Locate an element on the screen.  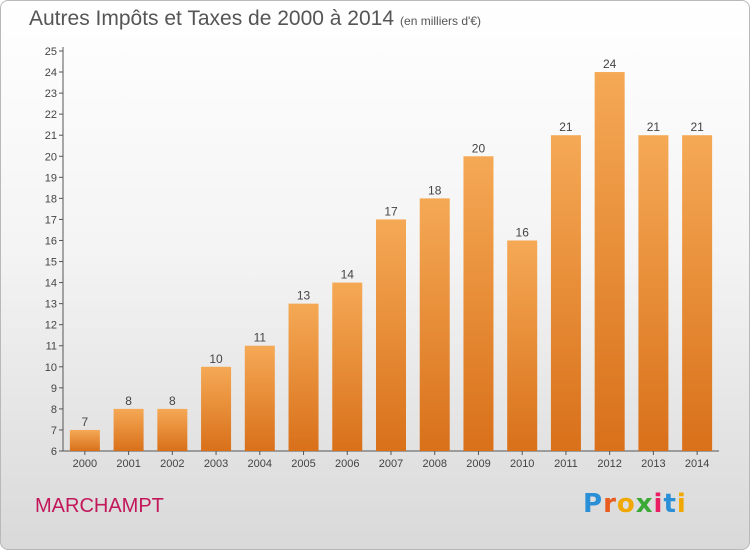
x-tick-label: 2001 is located at coordinates (128, 464).